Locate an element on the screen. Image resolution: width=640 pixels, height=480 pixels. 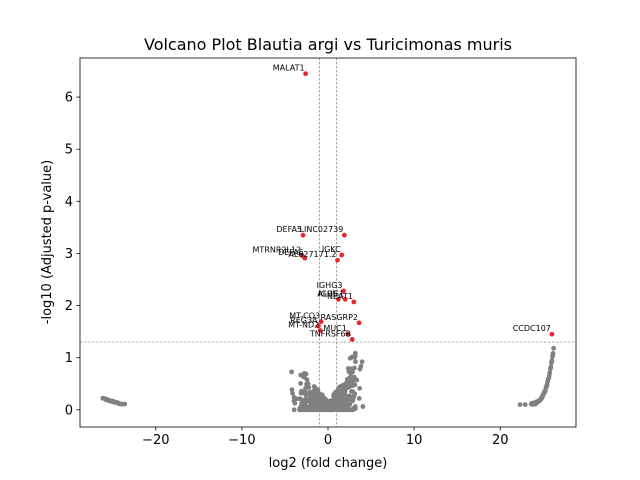
gene-label: LINC02739 is located at coordinates (322, 229).